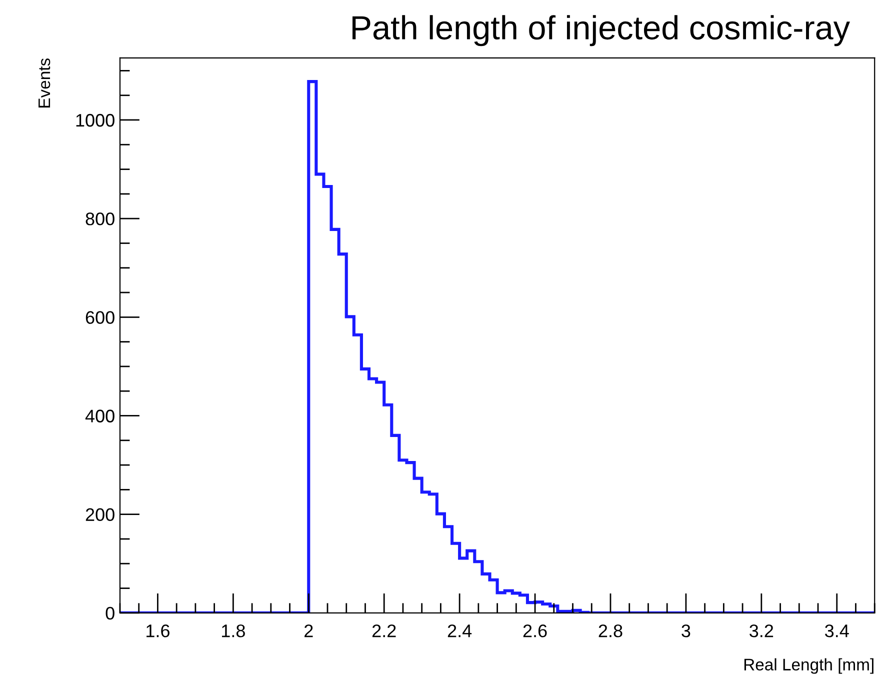 This screenshot has width=879, height=681. I want to click on y-tick-label: 1000, so click(95, 120).